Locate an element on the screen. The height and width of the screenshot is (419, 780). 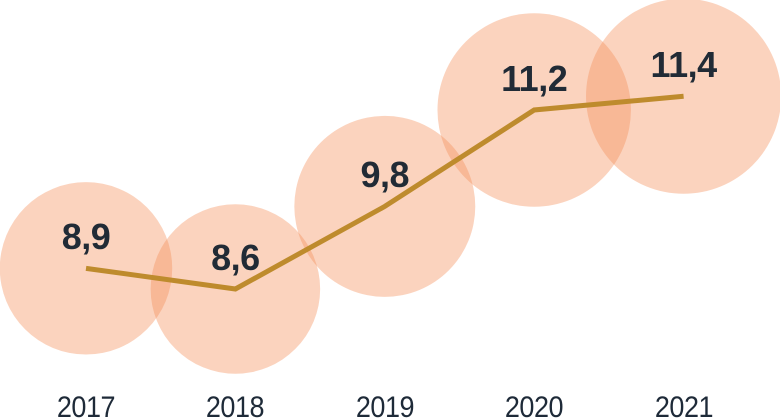
value-label-2018: 8,6 is located at coordinates (235, 257).